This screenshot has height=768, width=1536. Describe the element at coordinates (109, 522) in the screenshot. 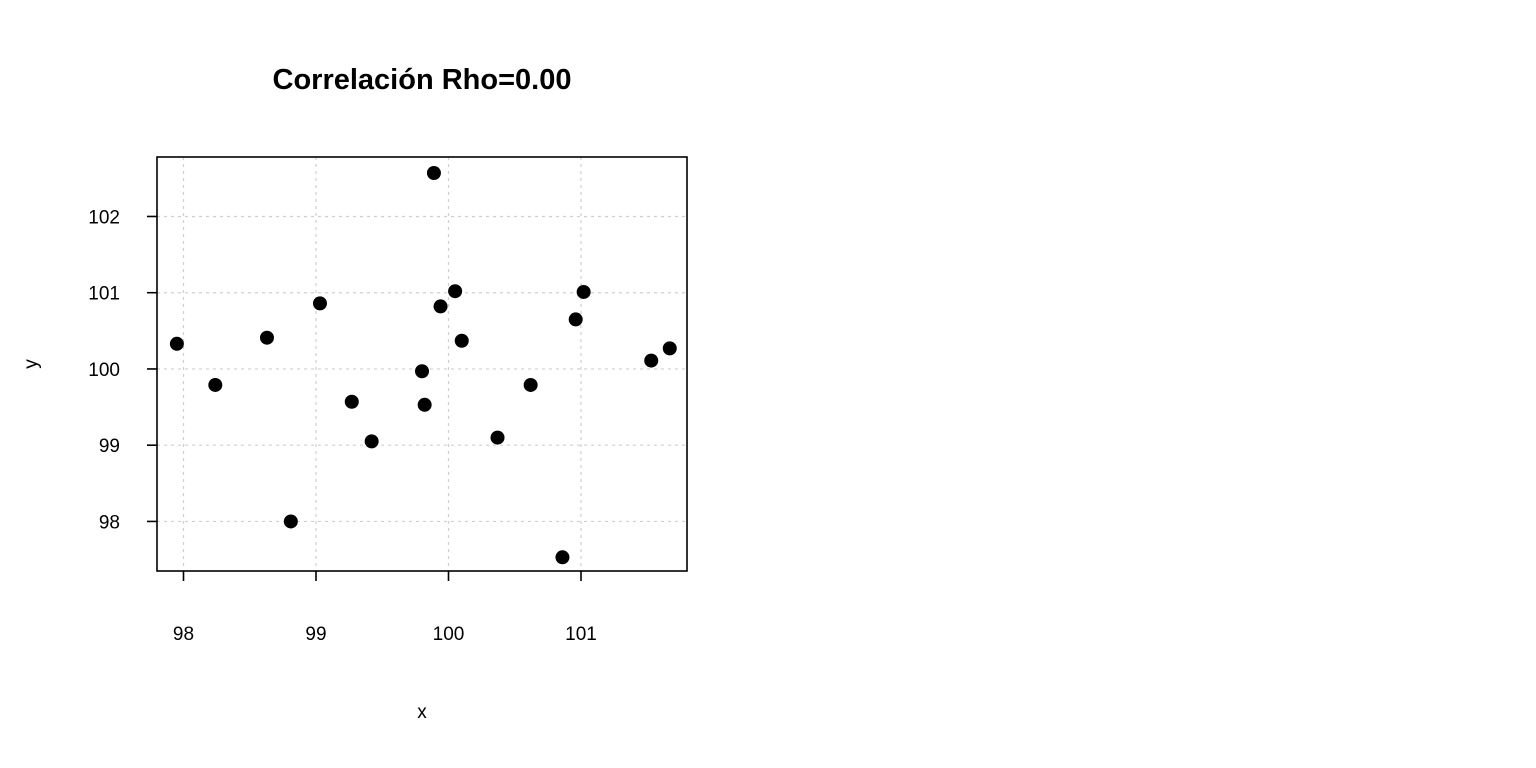

I see `y-tick-label: 98` at that location.